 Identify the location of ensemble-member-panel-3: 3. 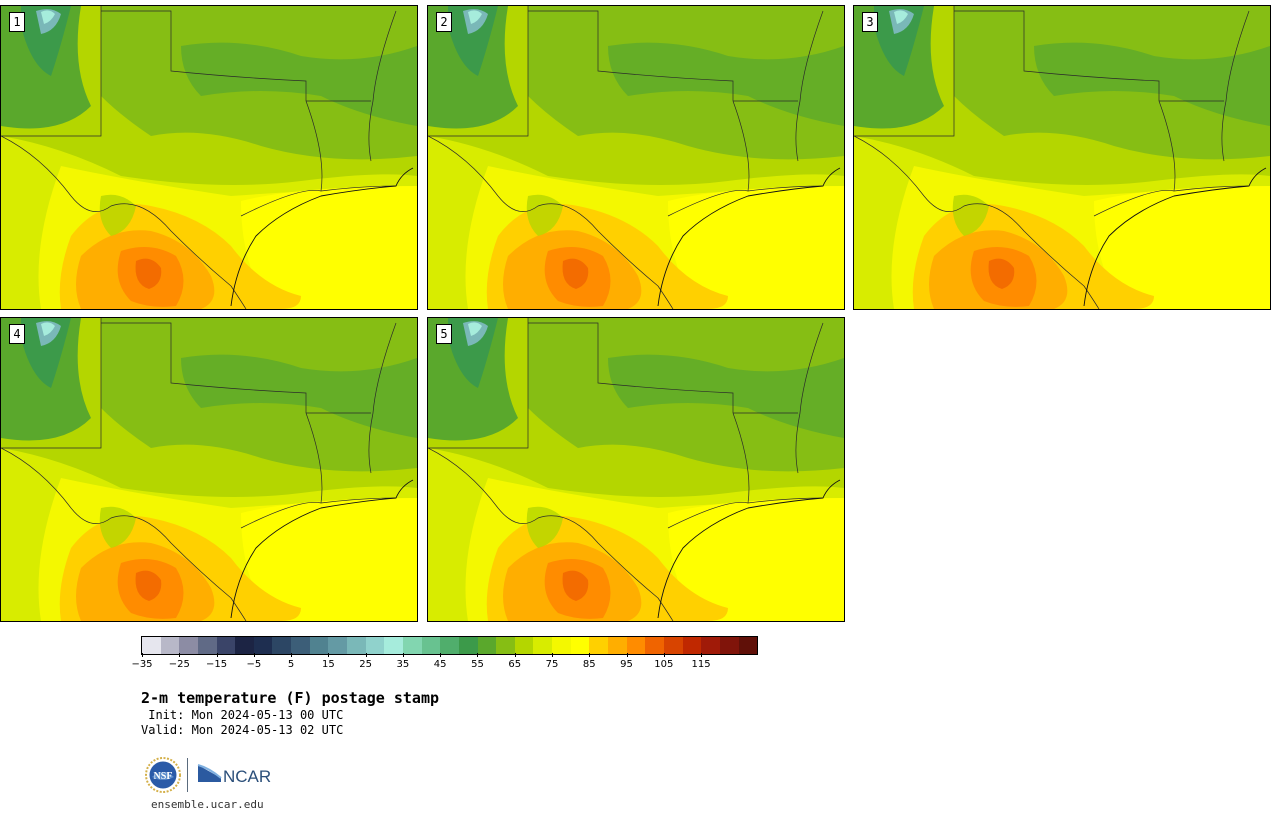
(1062, 157).